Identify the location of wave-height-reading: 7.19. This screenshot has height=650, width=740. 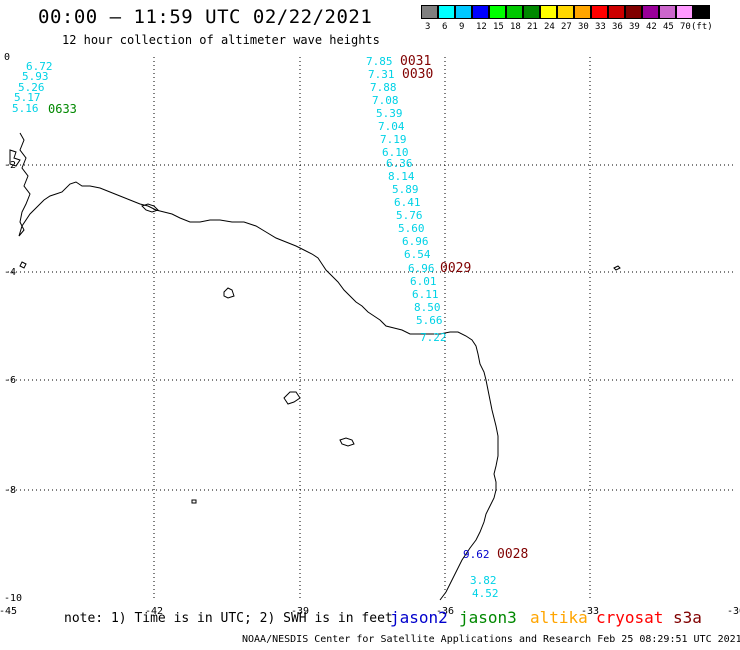
(393, 139).